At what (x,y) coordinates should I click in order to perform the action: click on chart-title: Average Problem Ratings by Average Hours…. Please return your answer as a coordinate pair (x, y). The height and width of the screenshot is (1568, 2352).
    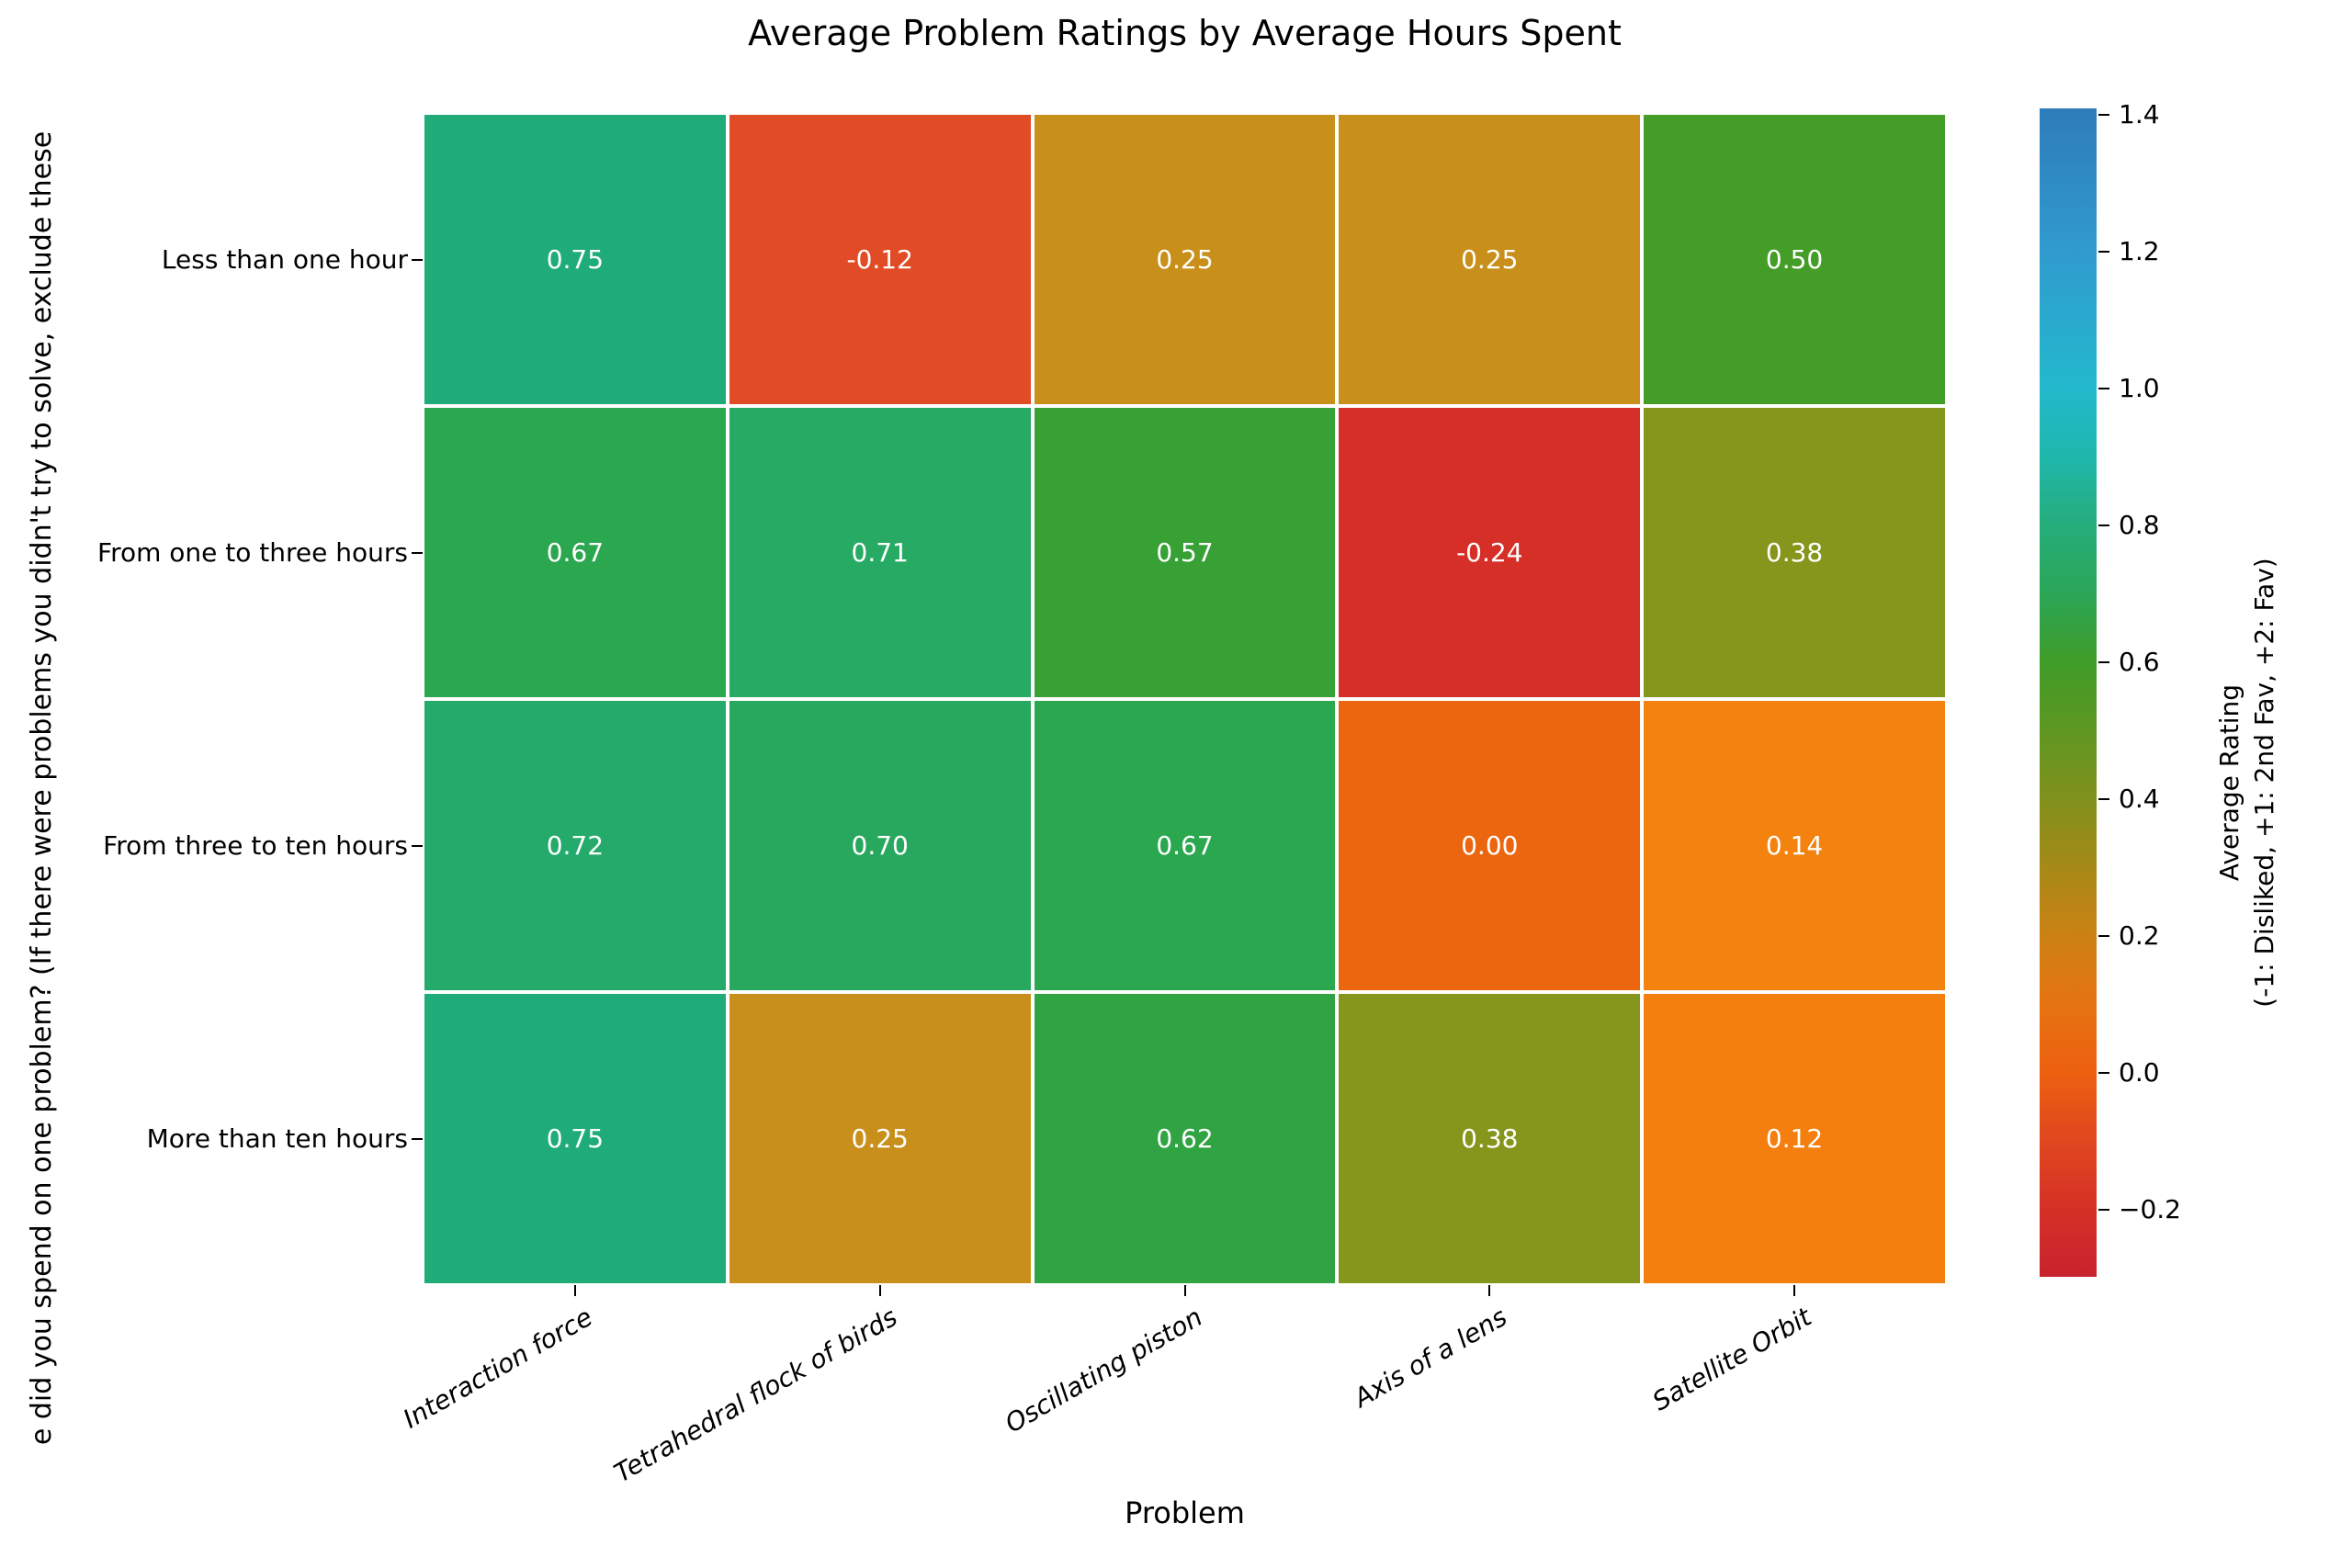
    Looking at the image, I should click on (1185, 33).